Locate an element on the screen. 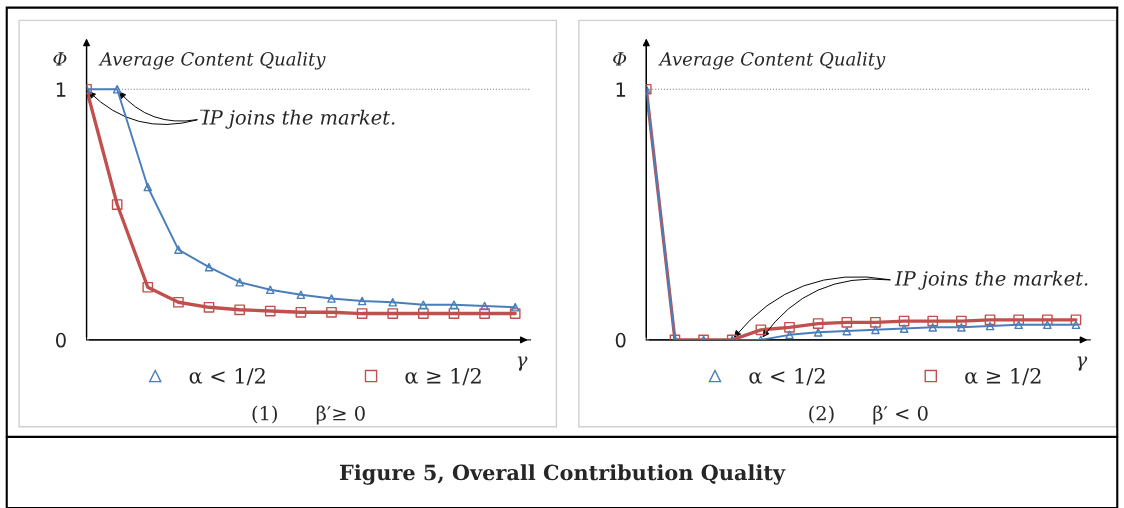 This screenshot has width=1124, height=508. annotation: IP joins the market. is located at coordinates (991, 280).